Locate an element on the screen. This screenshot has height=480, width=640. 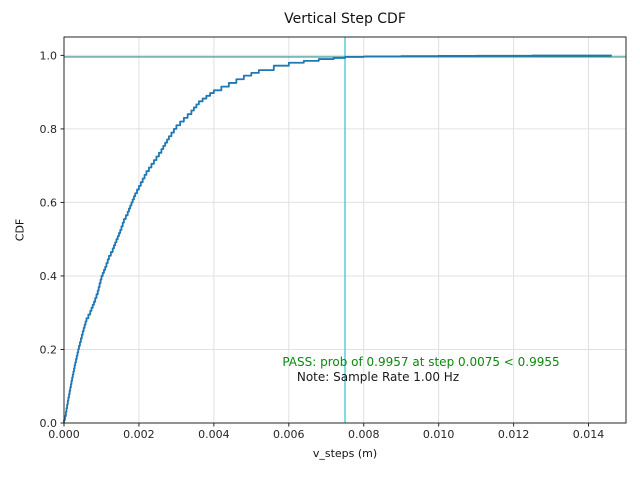
y-tick-label: 1.0 is located at coordinates (49, 55).